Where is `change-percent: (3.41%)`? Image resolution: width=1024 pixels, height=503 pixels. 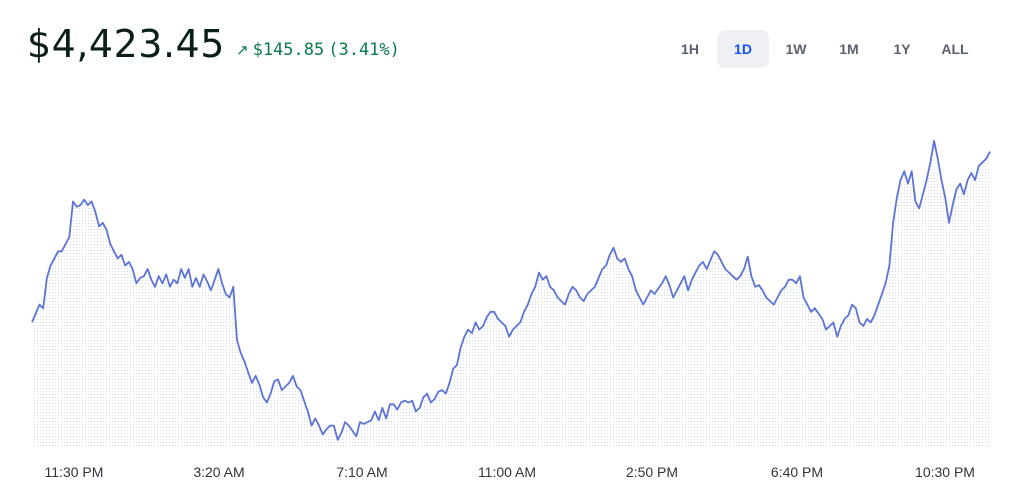
change-percent: (3.41%) is located at coordinates (364, 50).